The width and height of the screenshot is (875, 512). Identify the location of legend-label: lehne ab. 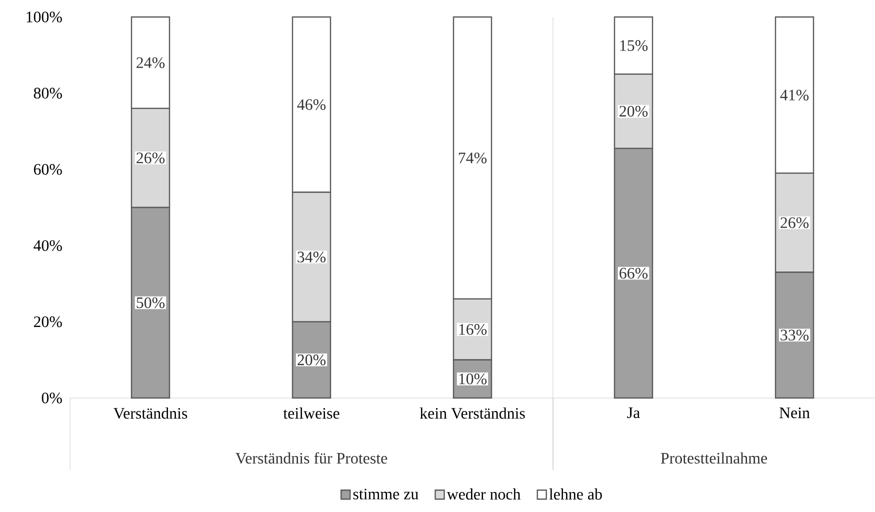
(575, 494).